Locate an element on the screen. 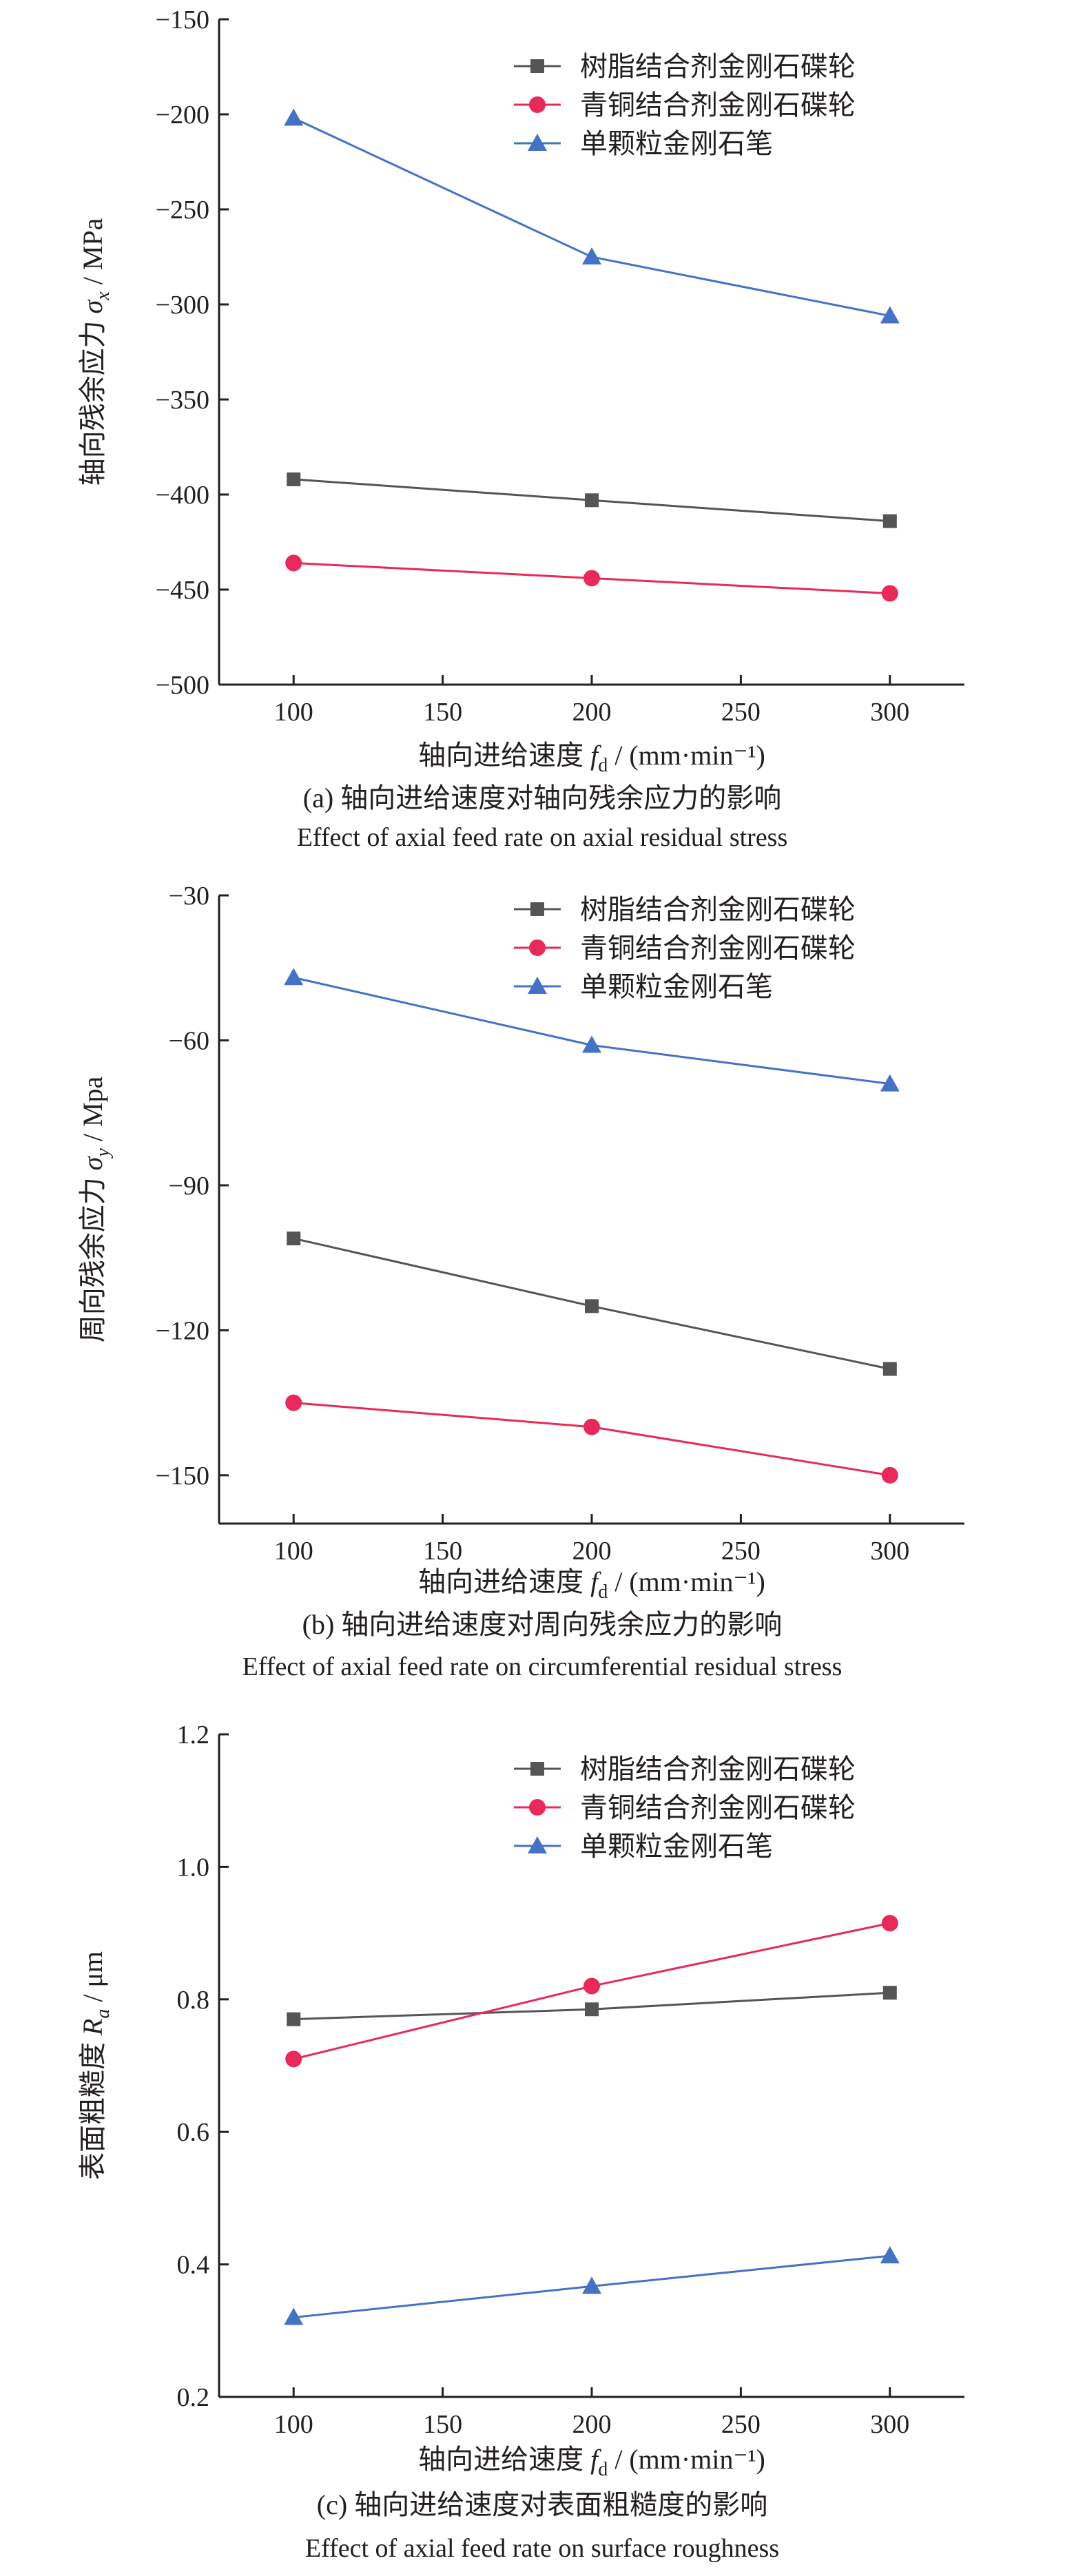 Image resolution: width=1085 pixels, height=2576 pixels. y-tick-label: −120 is located at coordinates (182, 1330).